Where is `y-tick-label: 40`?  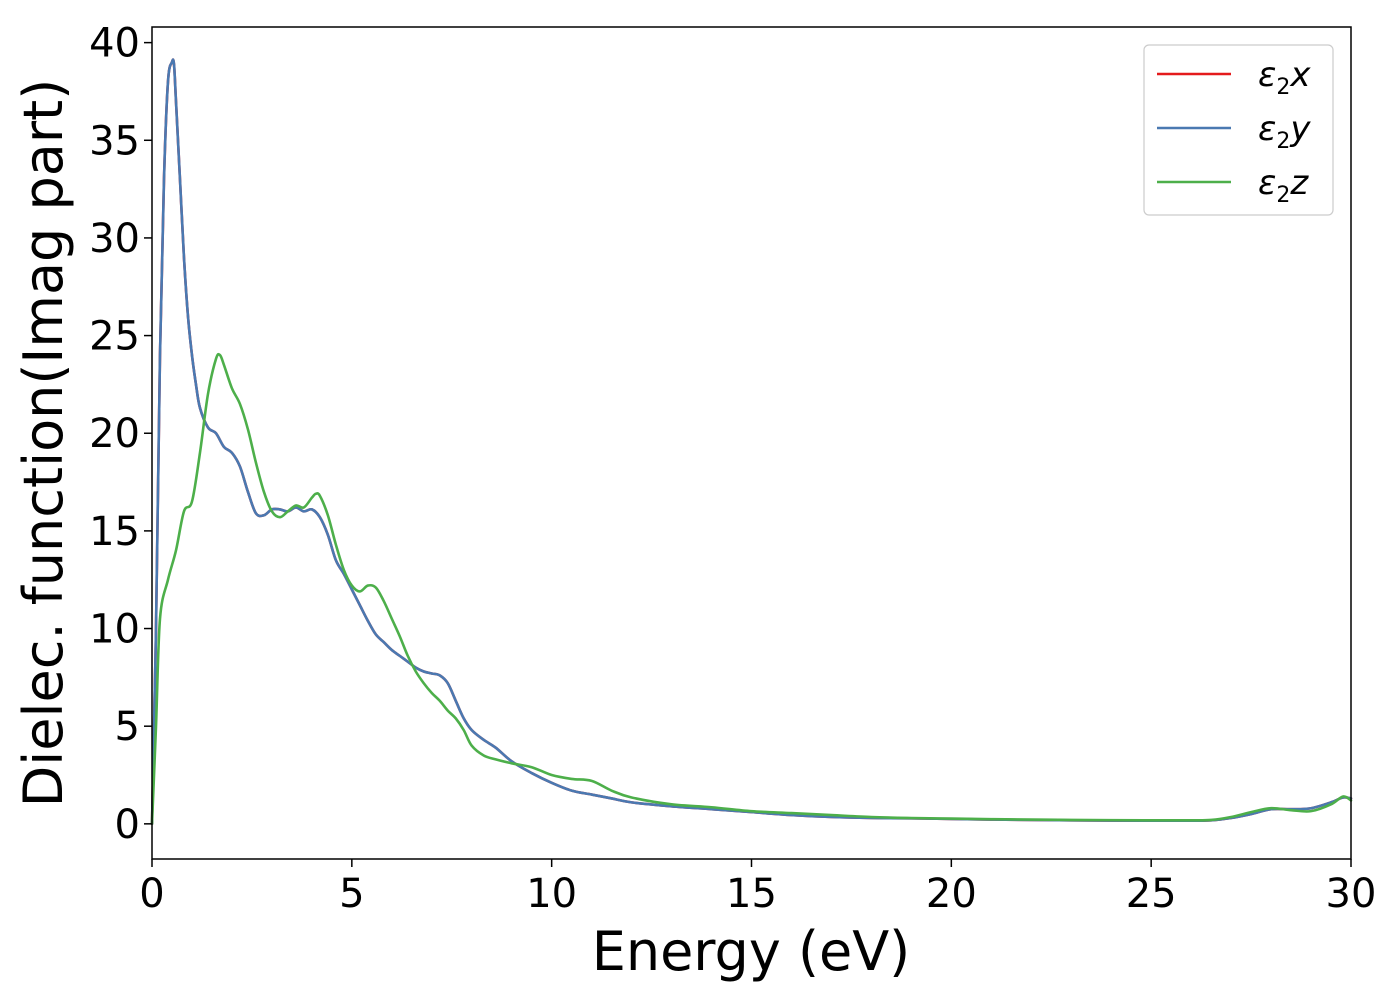 y-tick-label: 40 is located at coordinates (114, 44).